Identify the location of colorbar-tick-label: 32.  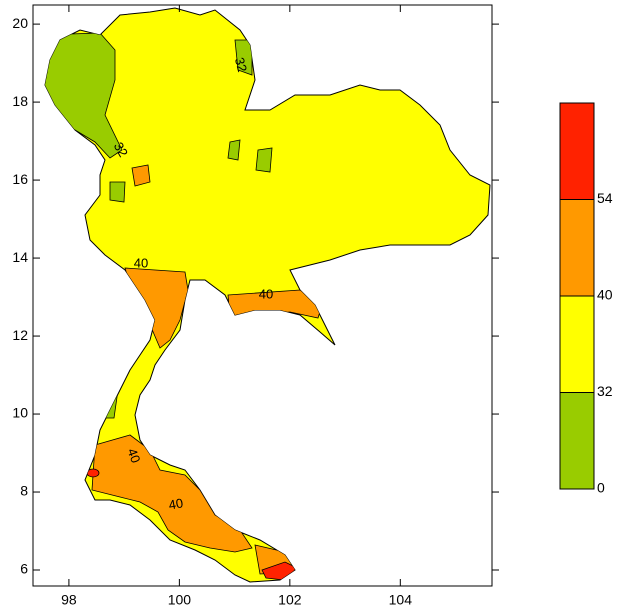
(605, 391).